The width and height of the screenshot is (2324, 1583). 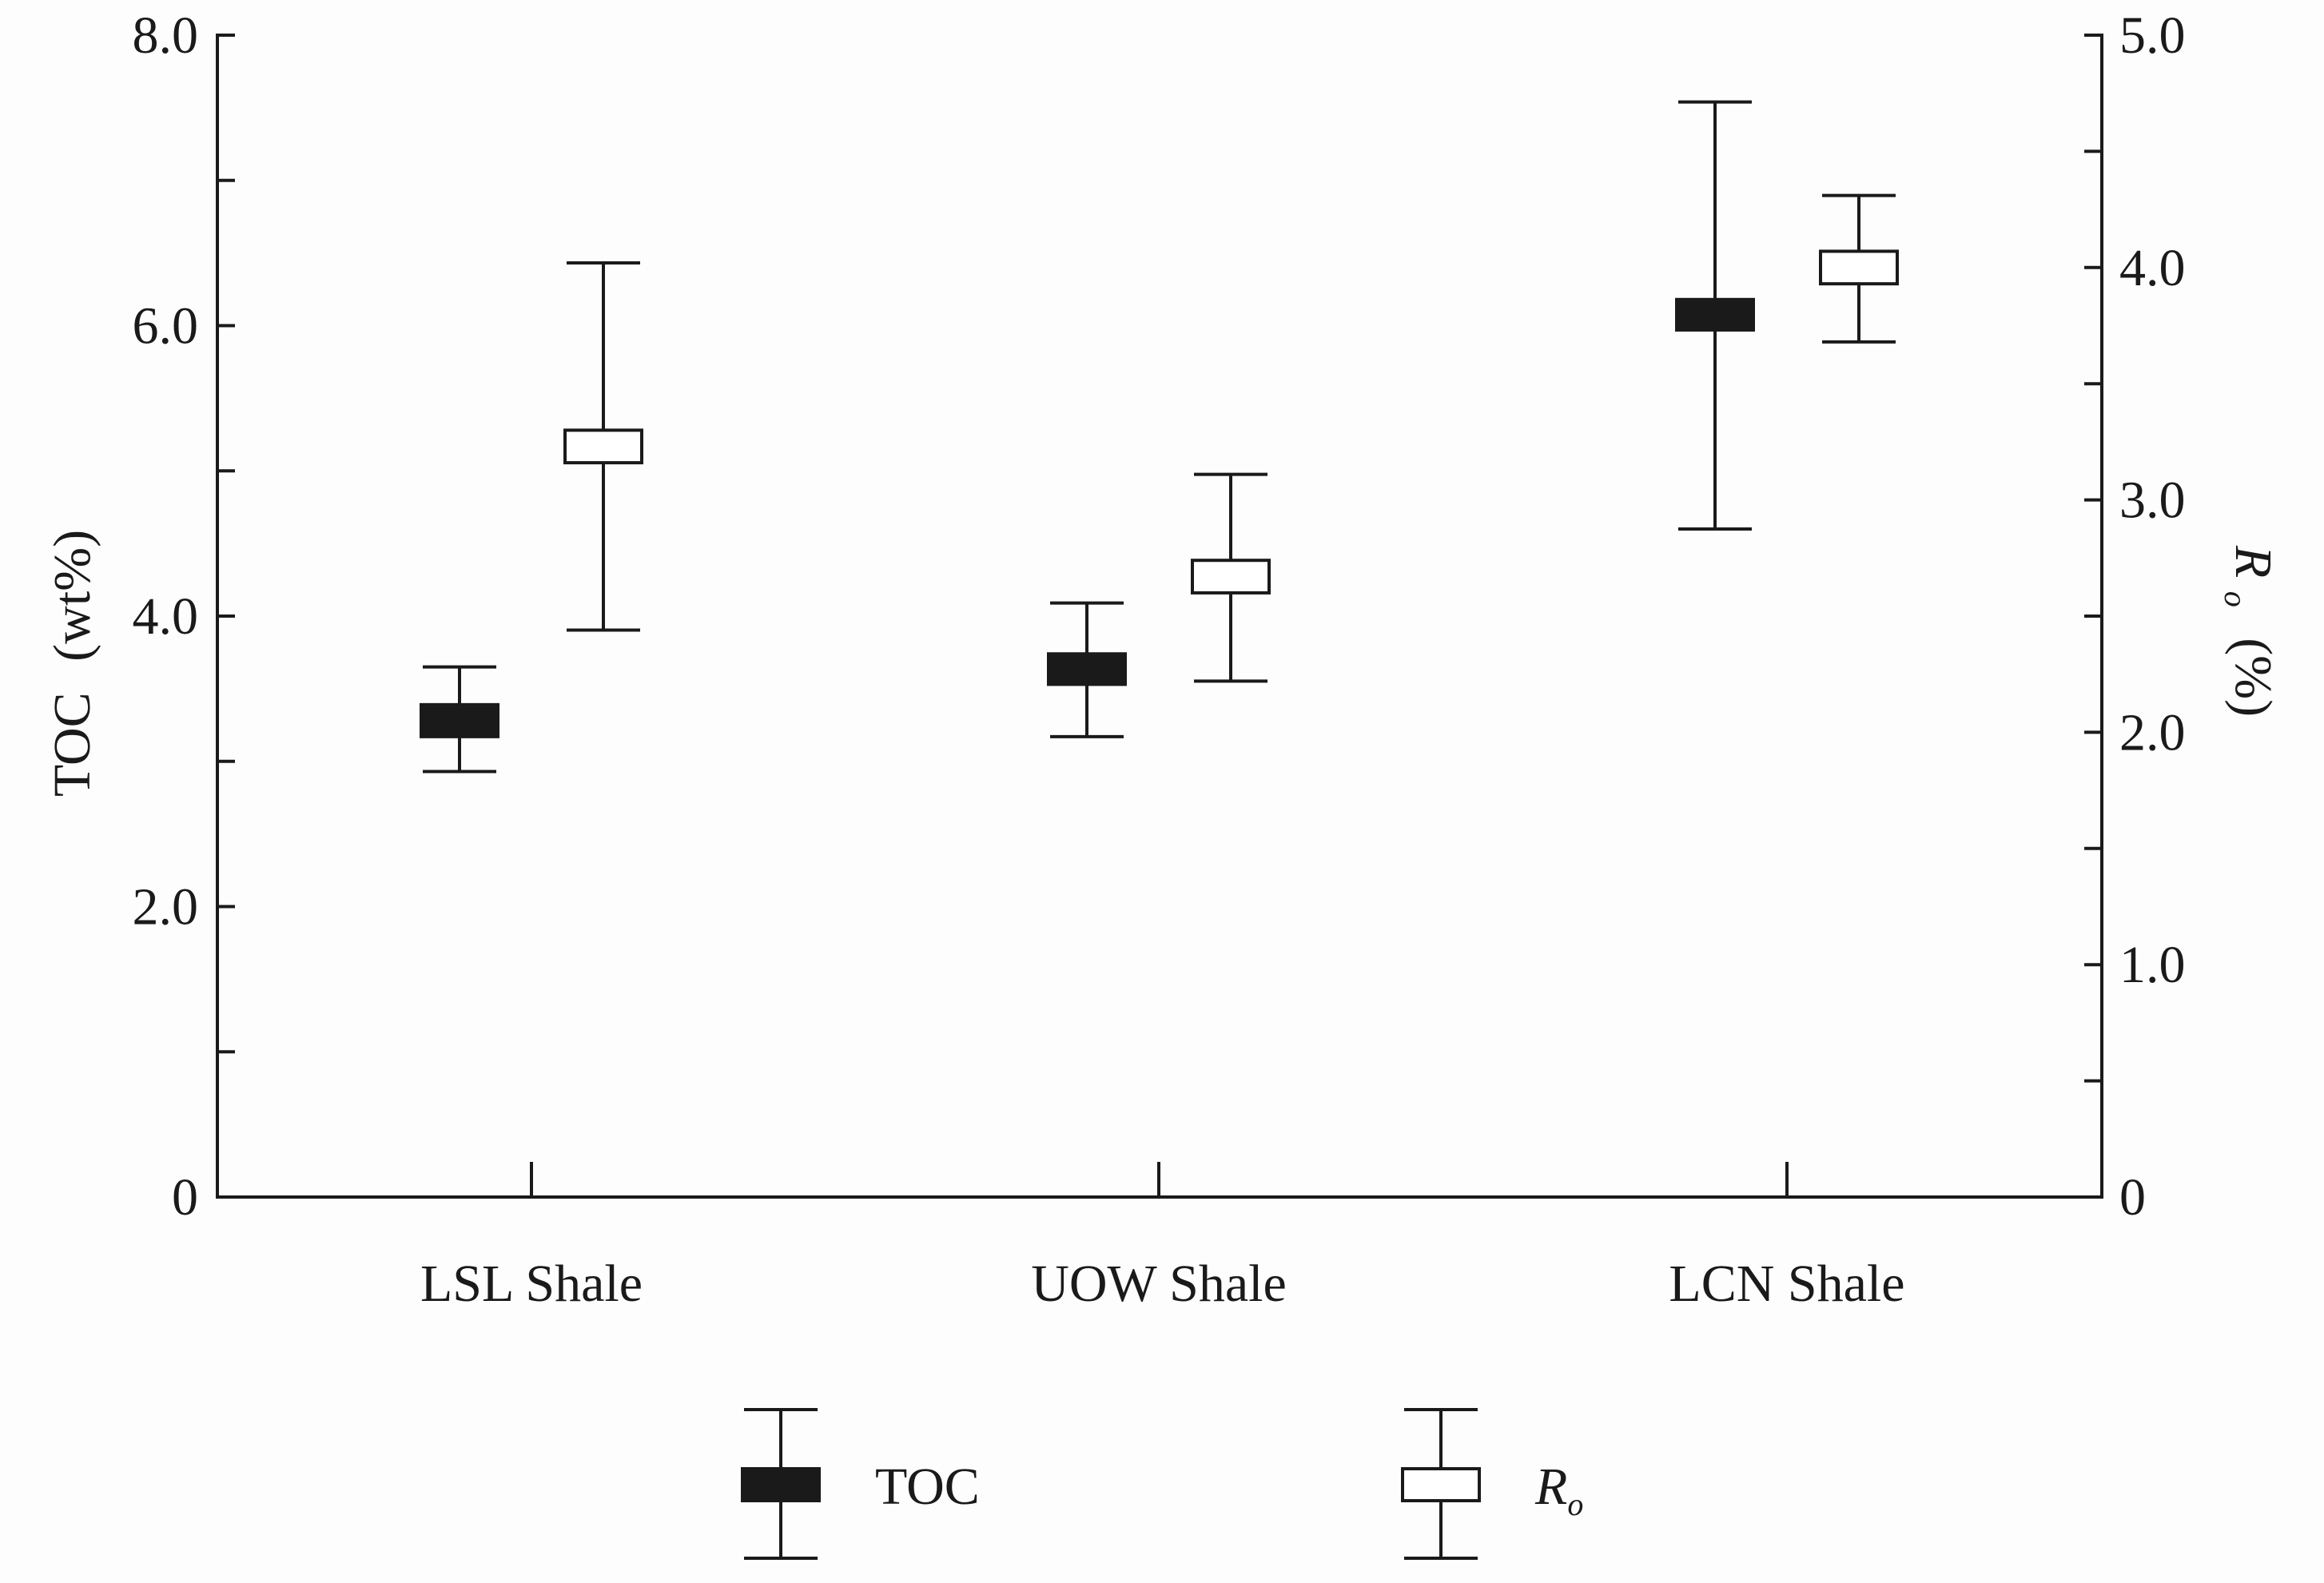 What do you see at coordinates (1159, 1284) in the screenshot?
I see `x-tick-label: UOW Shale` at bounding box center [1159, 1284].